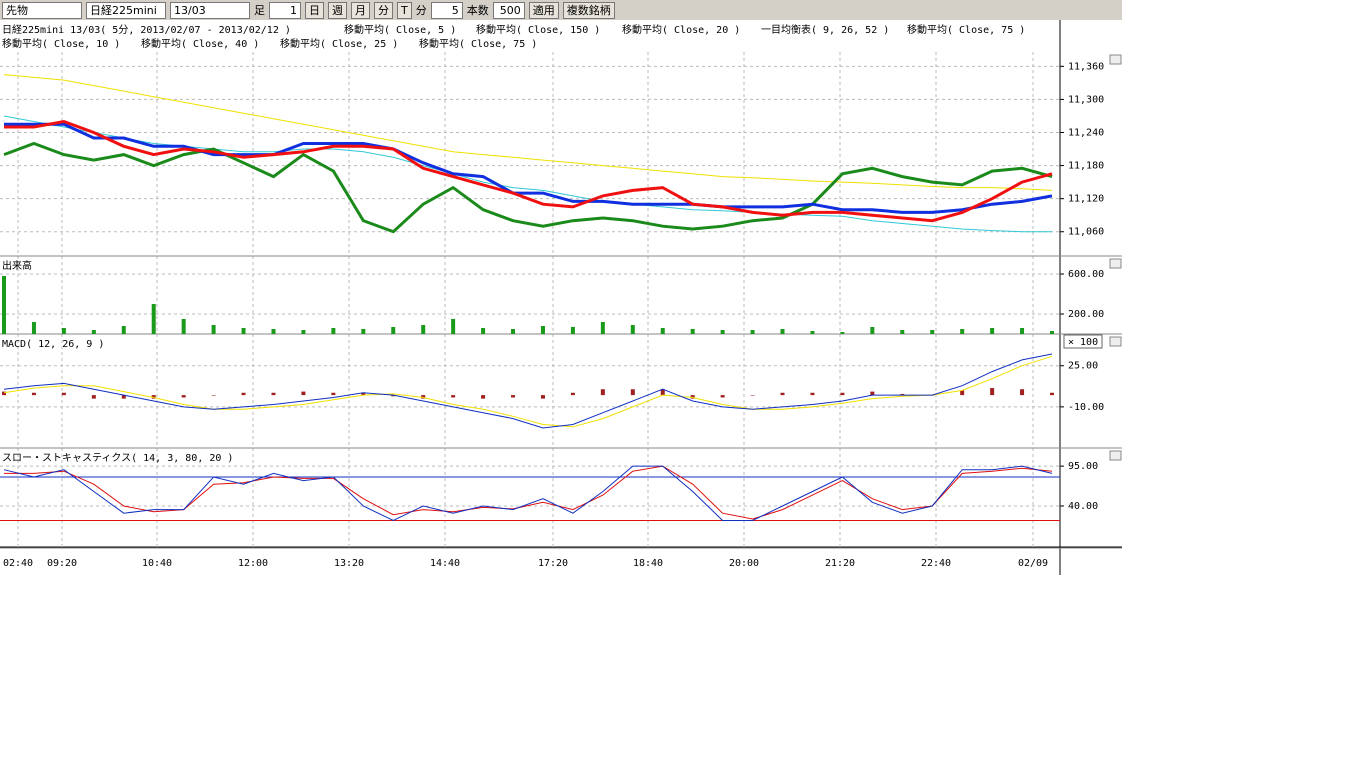 The height and width of the screenshot is (768, 1366). I want to click on input: 5, so click(447, 10).